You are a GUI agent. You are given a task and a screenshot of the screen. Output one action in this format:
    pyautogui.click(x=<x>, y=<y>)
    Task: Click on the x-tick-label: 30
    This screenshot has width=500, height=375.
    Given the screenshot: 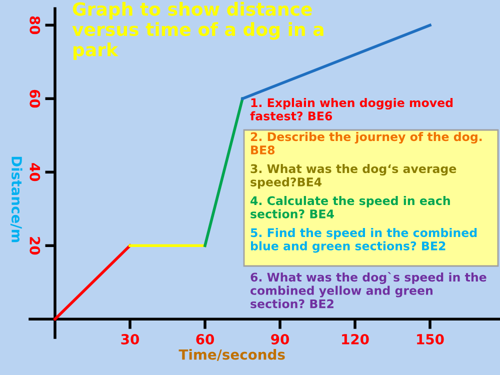 What is the action you would take?
    pyautogui.click(x=130, y=339)
    